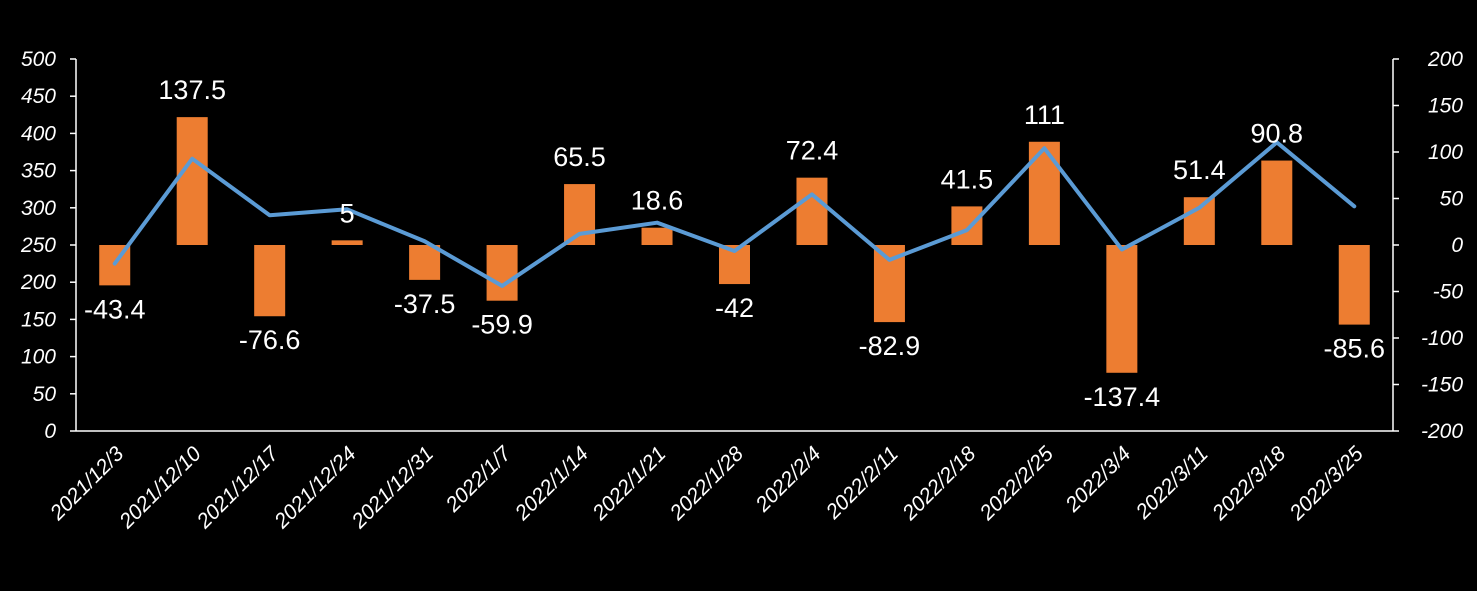  I want to click on left-tick-label: 250, so click(38, 245).